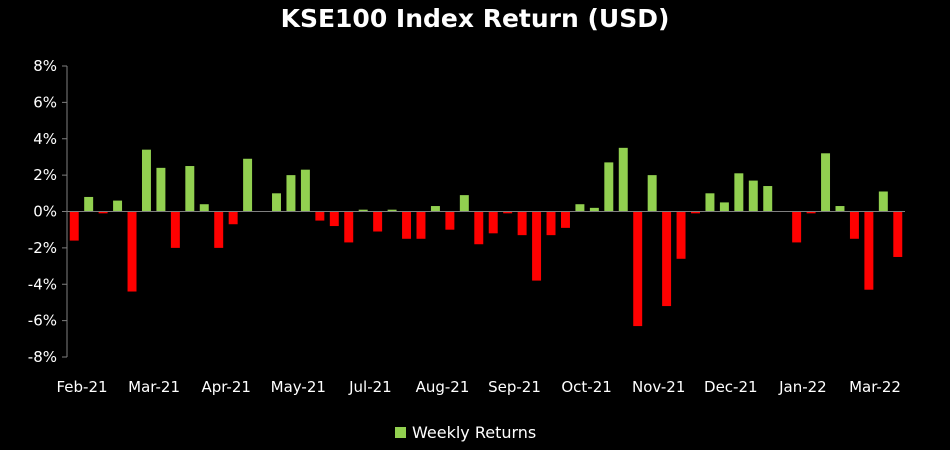 The height and width of the screenshot is (450, 950). Describe the element at coordinates (45, 102) in the screenshot. I see `y-tick-label: 6%` at that location.